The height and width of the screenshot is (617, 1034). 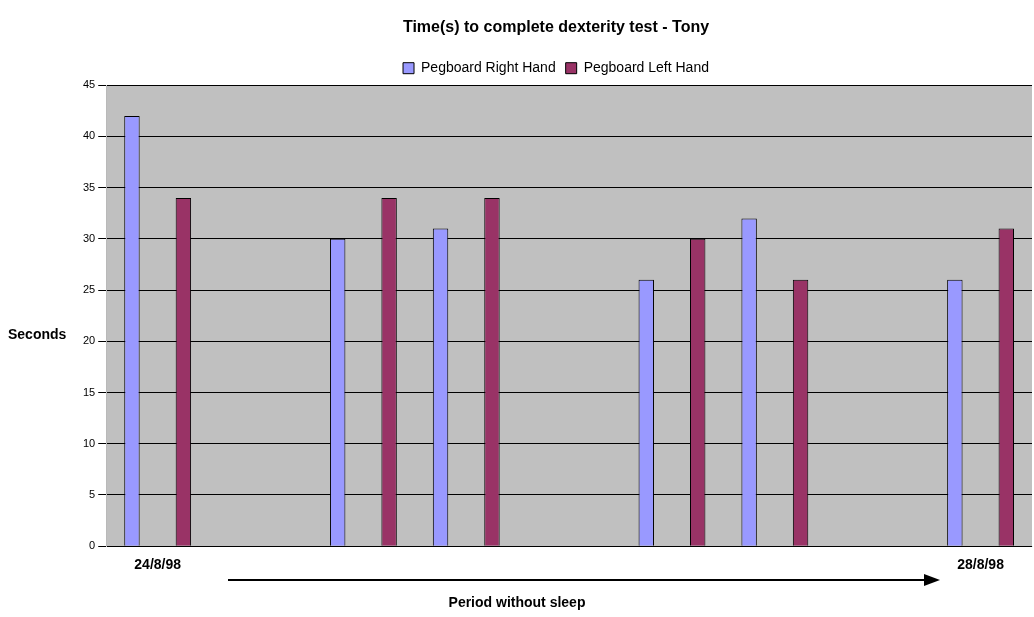 What do you see at coordinates (92, 494) in the screenshot?
I see `y-tick-label: 5` at bounding box center [92, 494].